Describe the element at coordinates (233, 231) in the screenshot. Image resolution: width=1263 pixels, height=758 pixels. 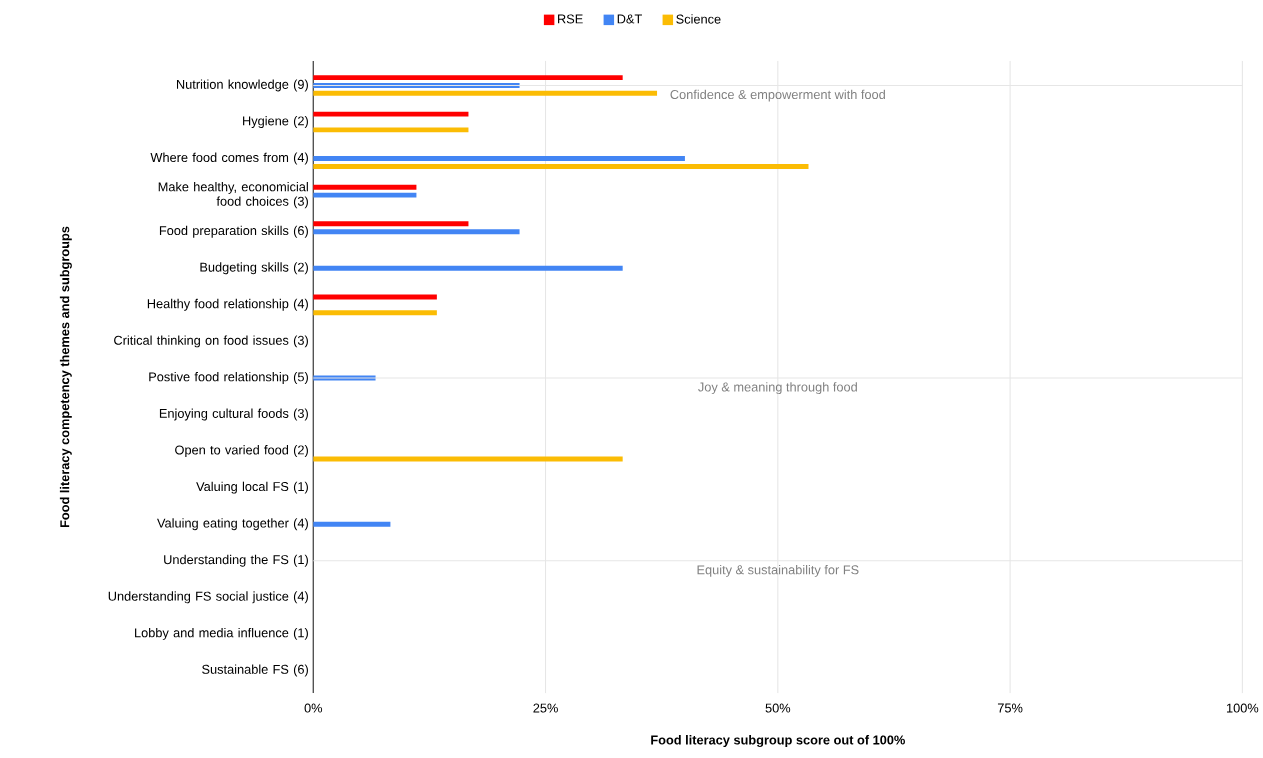
I see `y-tick-label: Food preparation skills (6)` at that location.